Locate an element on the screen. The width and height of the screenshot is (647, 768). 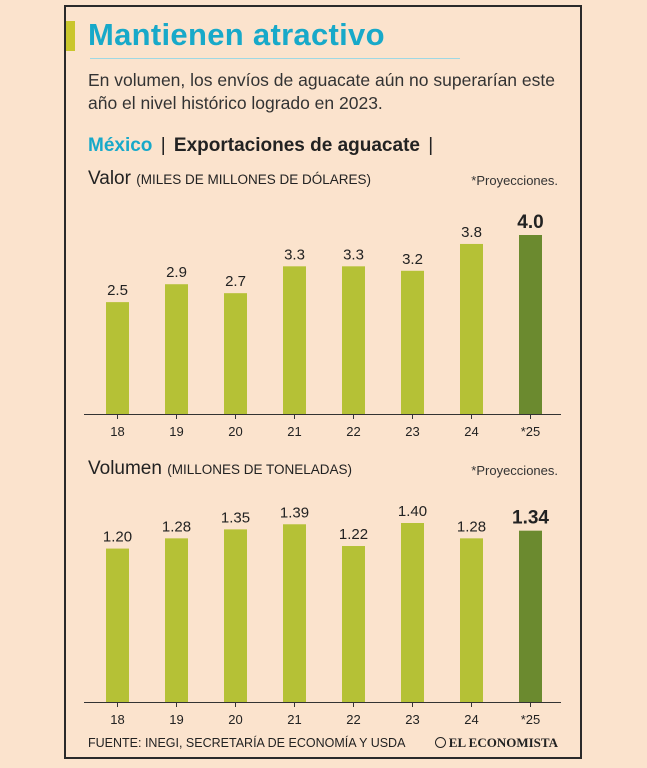
section-country: México is located at coordinates (120, 145).